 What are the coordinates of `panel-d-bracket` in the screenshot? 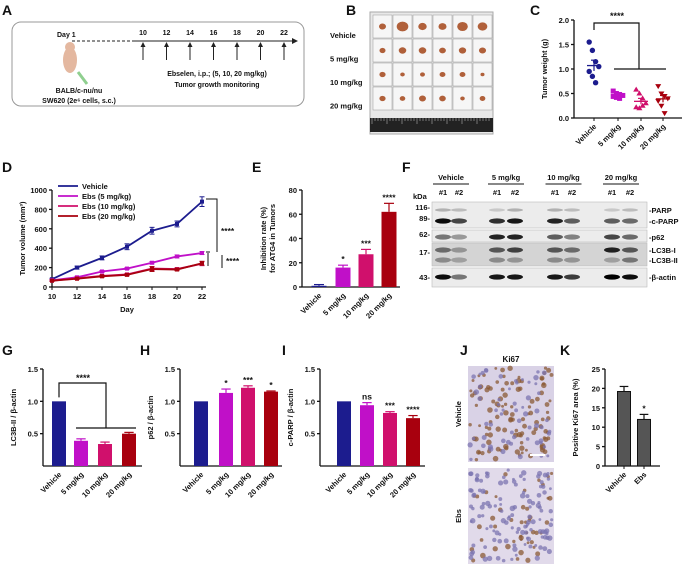 It's located at (212, 225).